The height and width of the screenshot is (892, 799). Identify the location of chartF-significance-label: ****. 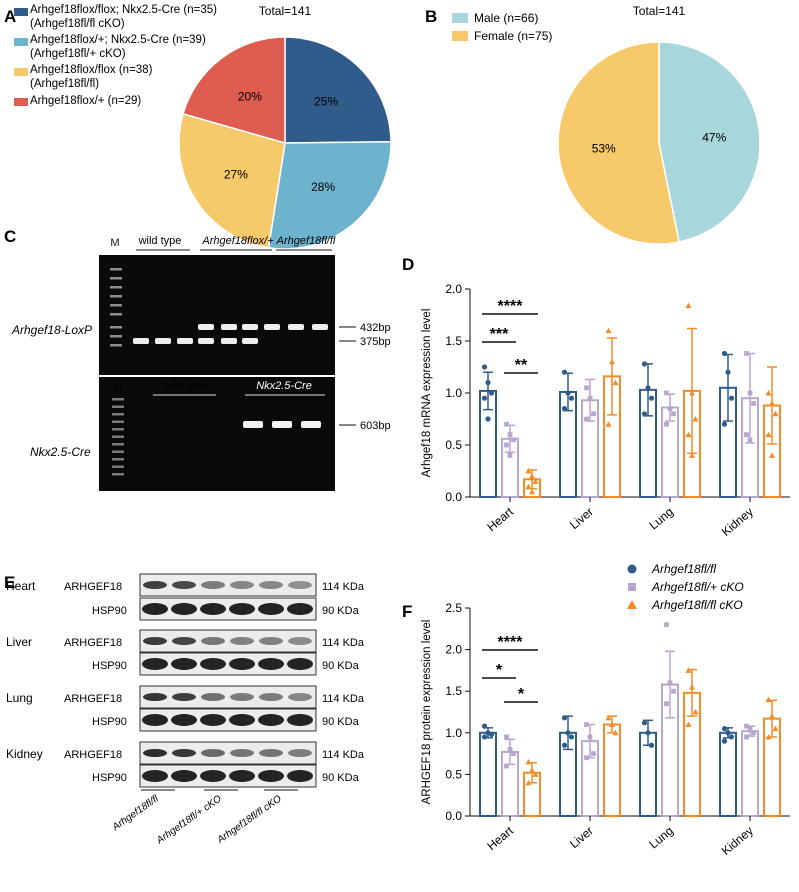
(511, 642).